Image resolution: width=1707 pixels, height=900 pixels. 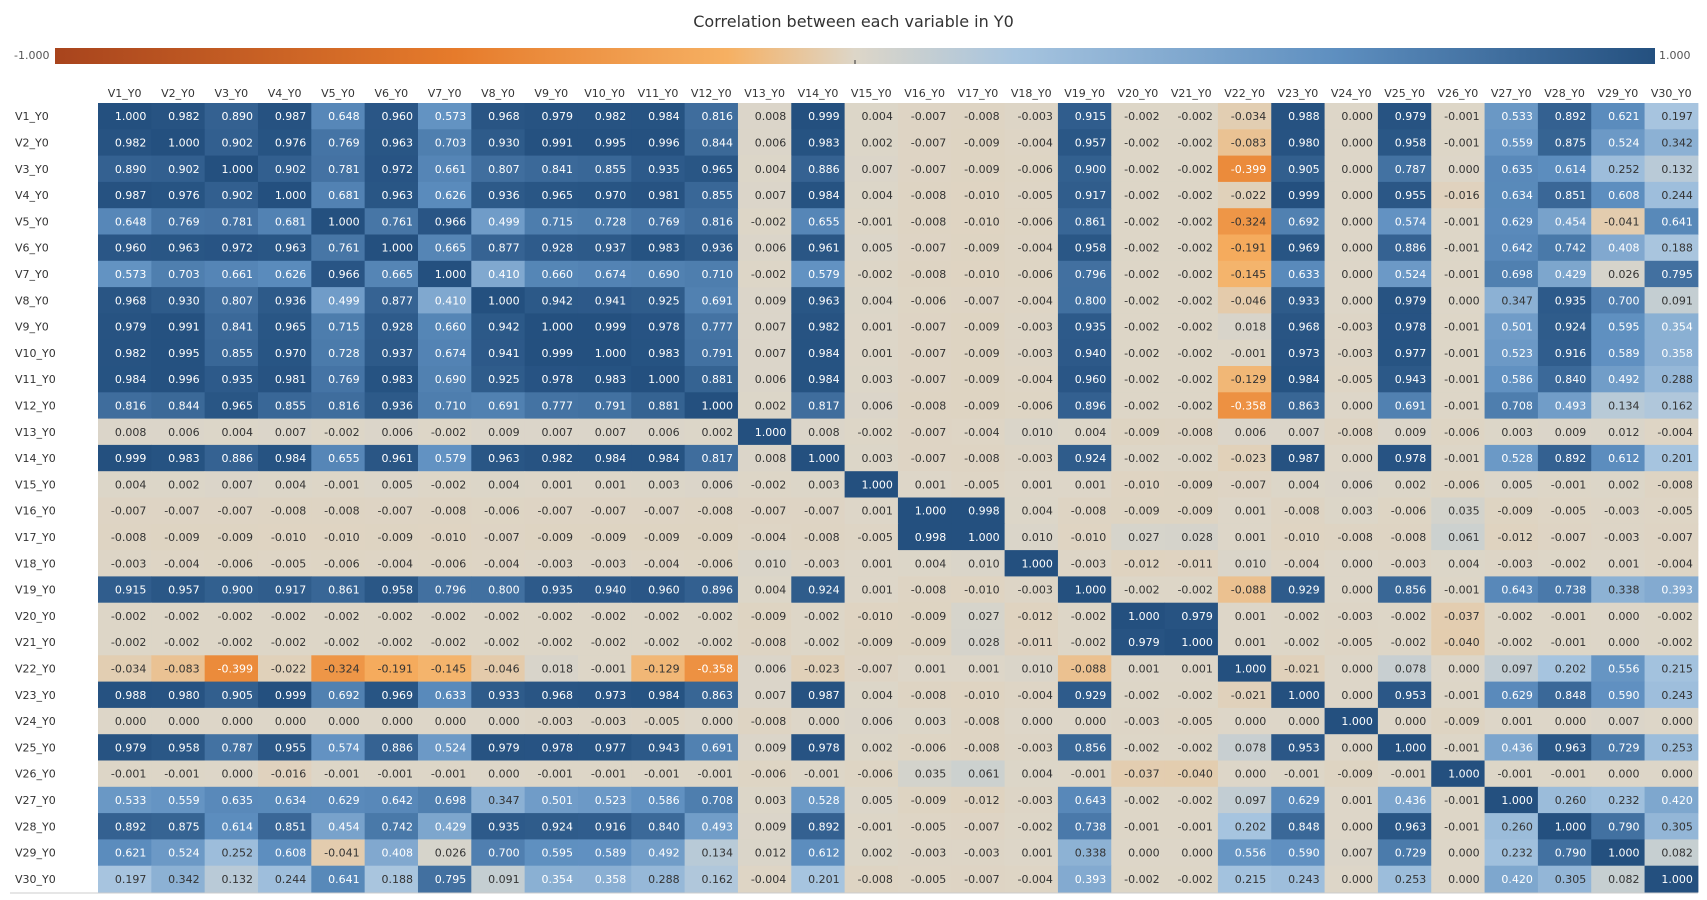 What do you see at coordinates (611, 853) in the screenshot?
I see `cell-value-label: 0.589` at bounding box center [611, 853].